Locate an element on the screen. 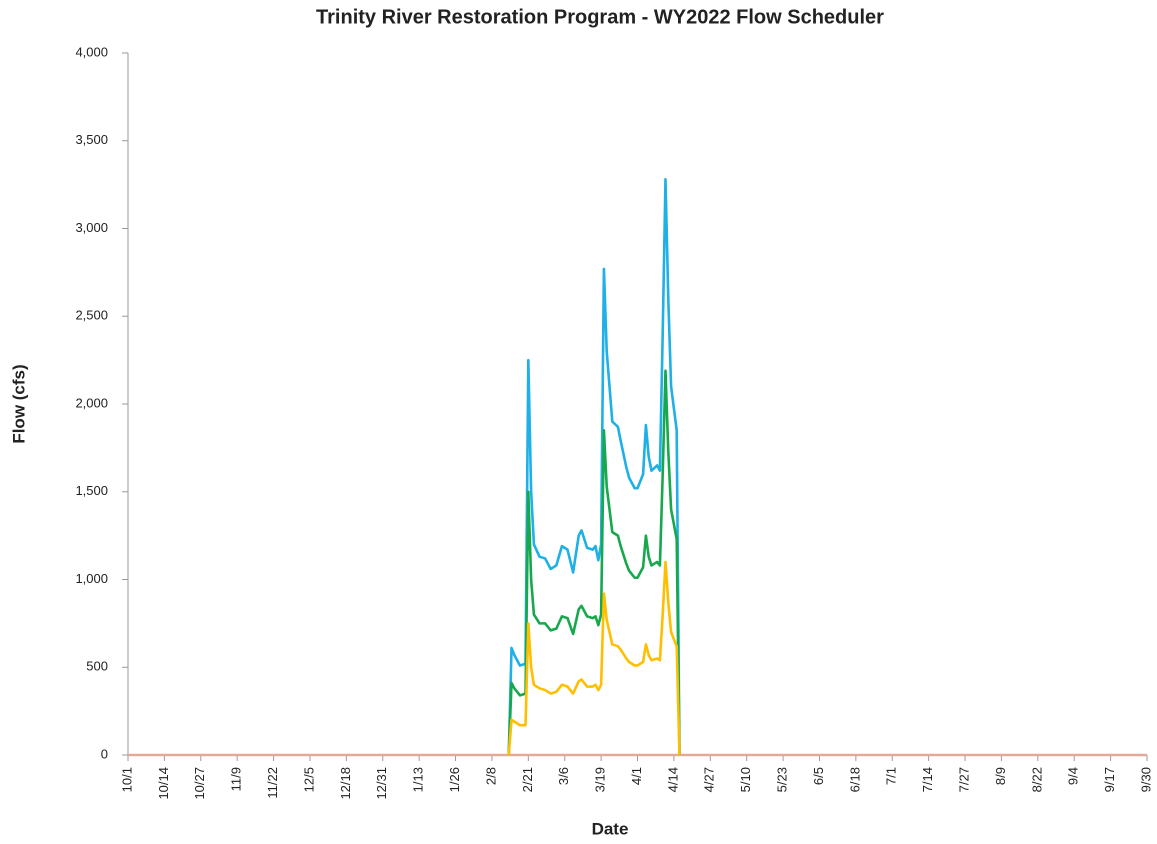 The width and height of the screenshot is (1157, 844). y-tick-label: 1,000 is located at coordinates (91, 578).